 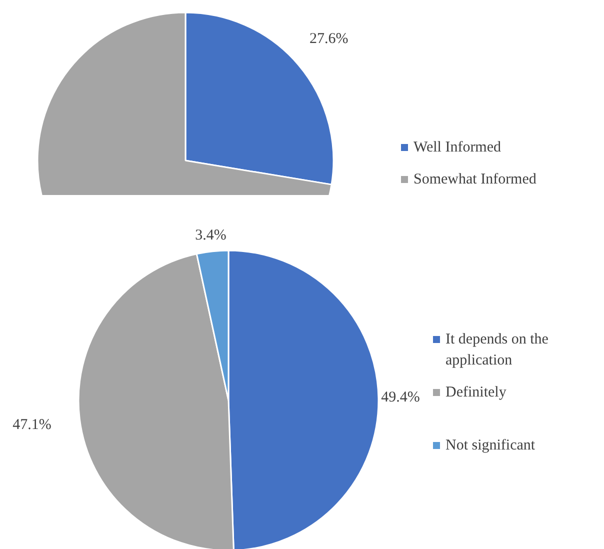 I want to click on legend-label: It depends on the application, so click(x=497, y=350).